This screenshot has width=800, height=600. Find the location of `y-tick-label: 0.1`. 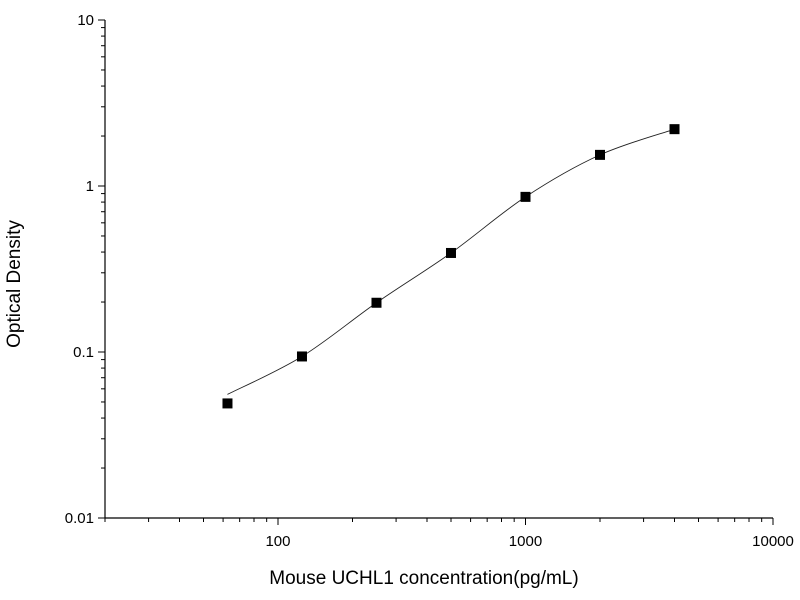

y-tick-label: 0.1 is located at coordinates (83, 352).